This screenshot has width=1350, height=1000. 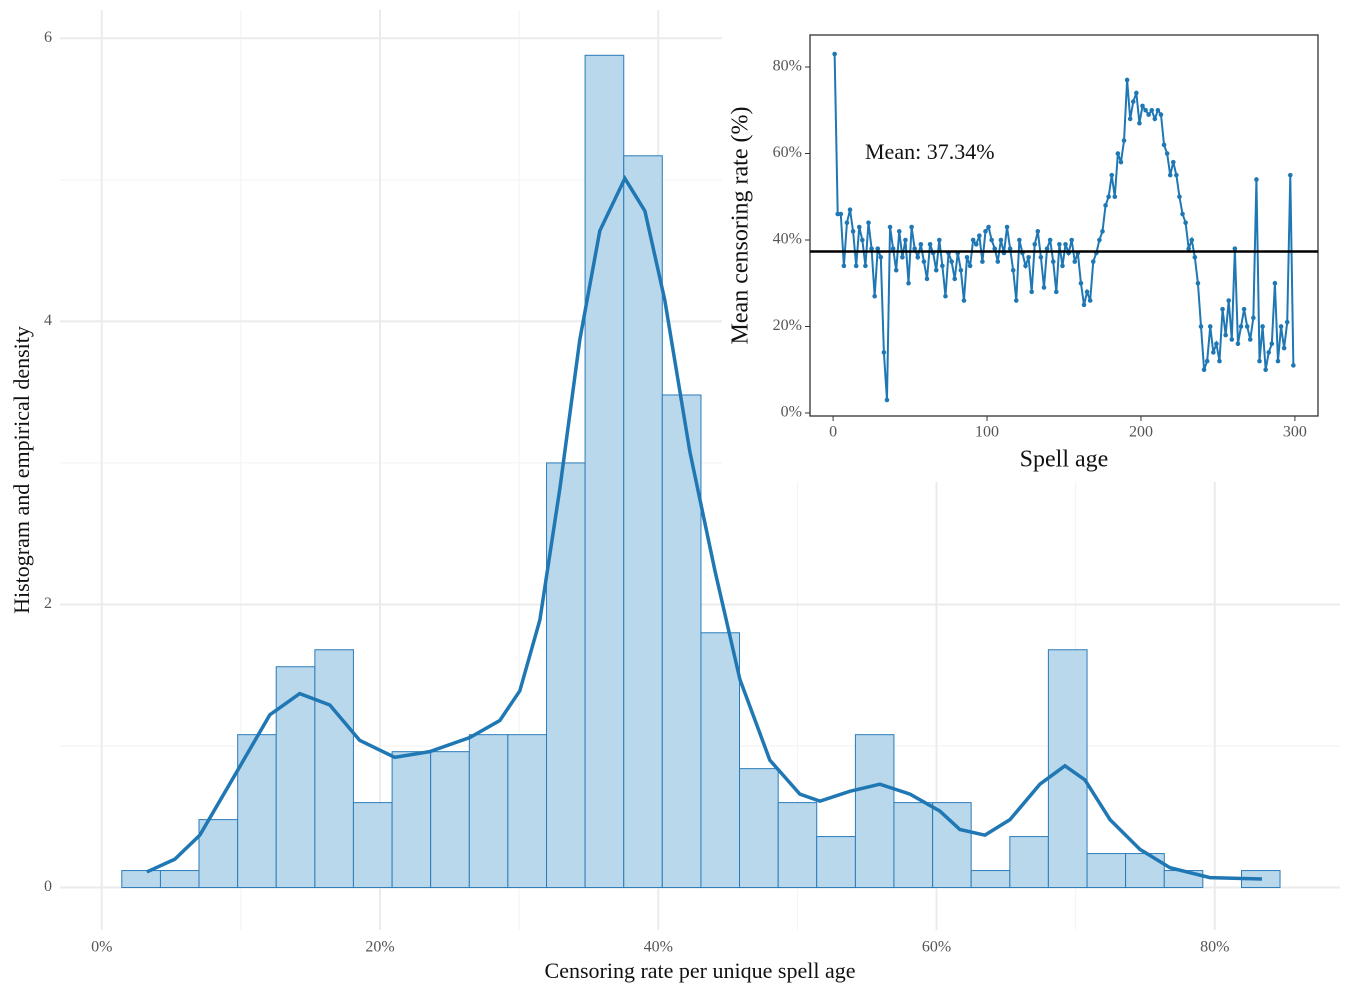 I want to click on series-line, so click(x=1064, y=227).